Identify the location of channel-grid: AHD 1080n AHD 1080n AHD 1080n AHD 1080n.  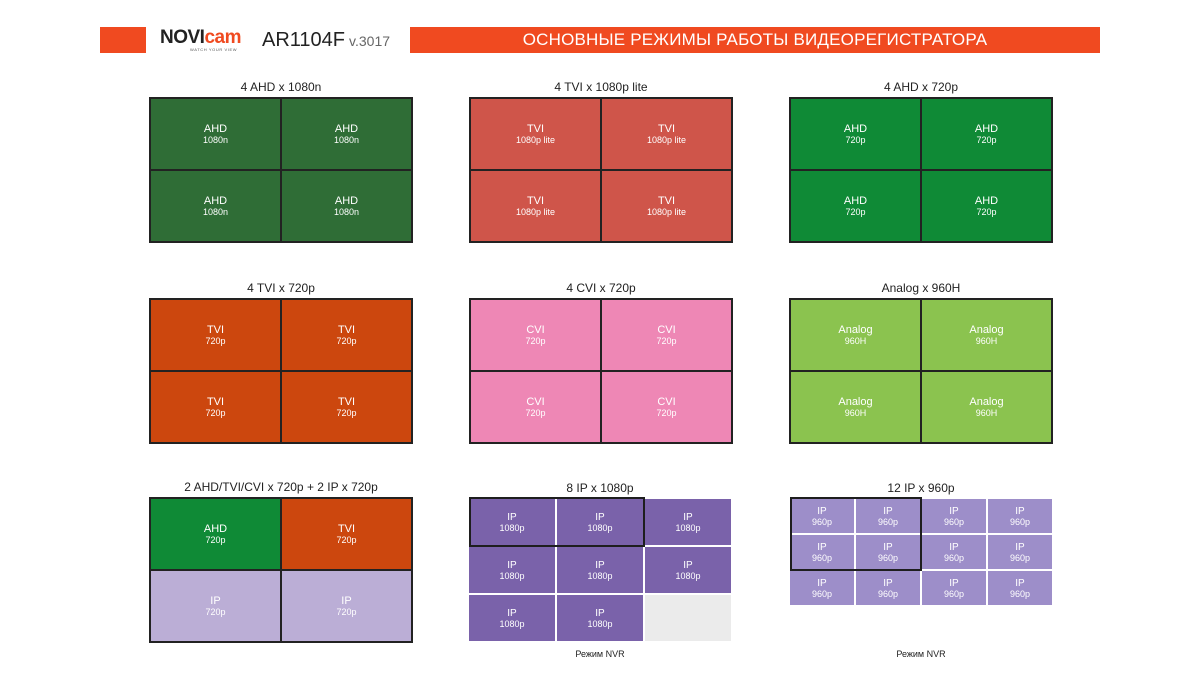
(281, 170).